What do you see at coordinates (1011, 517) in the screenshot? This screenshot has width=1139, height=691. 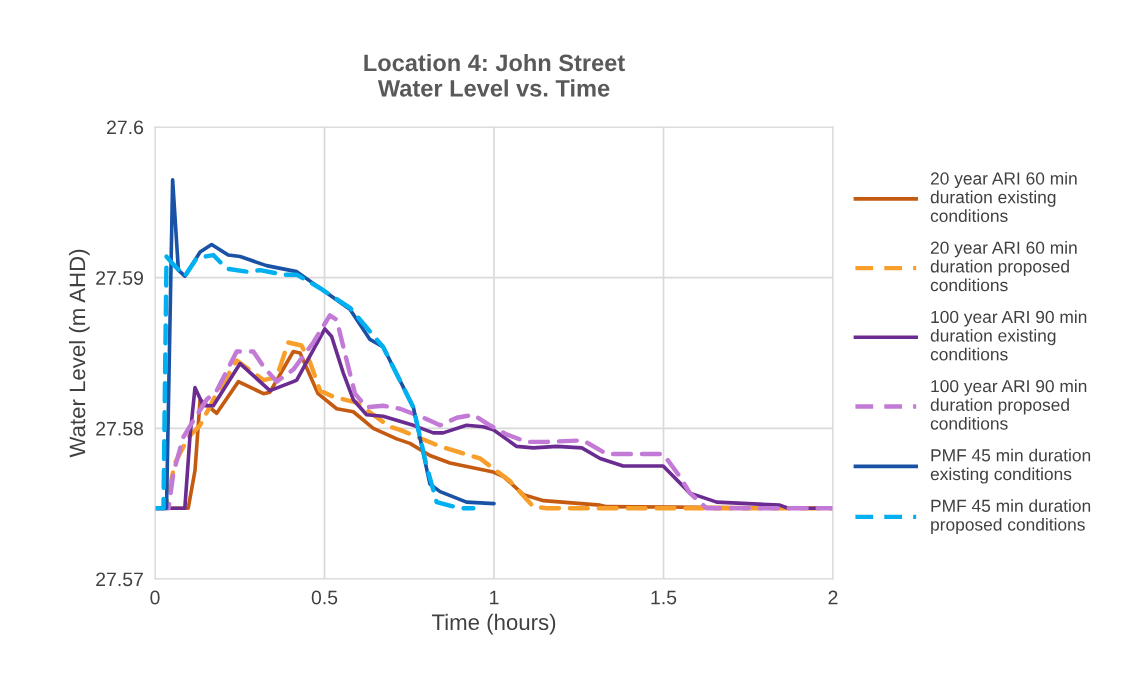 I see `legend-label: PMF 45 min duration proposed conditions` at bounding box center [1011, 517].